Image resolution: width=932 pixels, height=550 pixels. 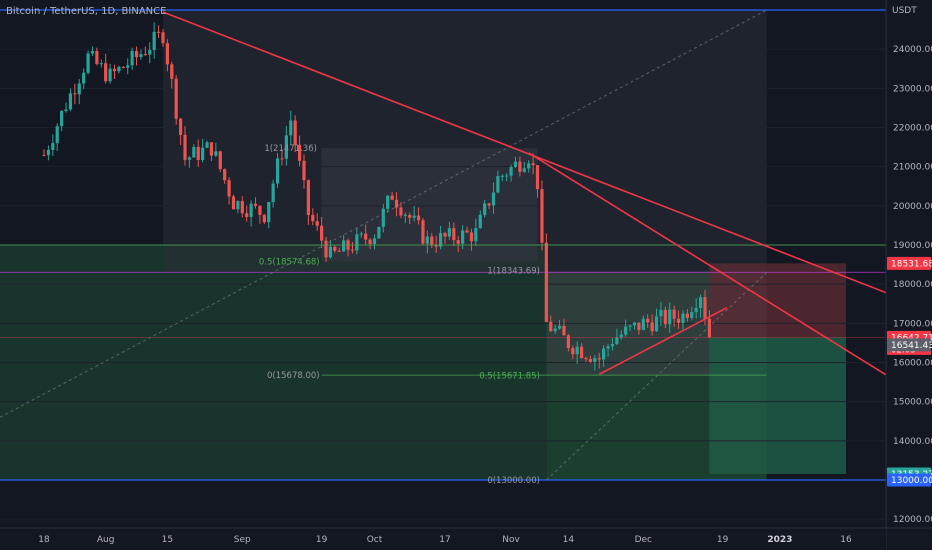 I want to click on time-axis: 18 Aug 15 Sep 19 Oct 17 Nov 14 Dec 19 2023 16, so click(x=466, y=538).